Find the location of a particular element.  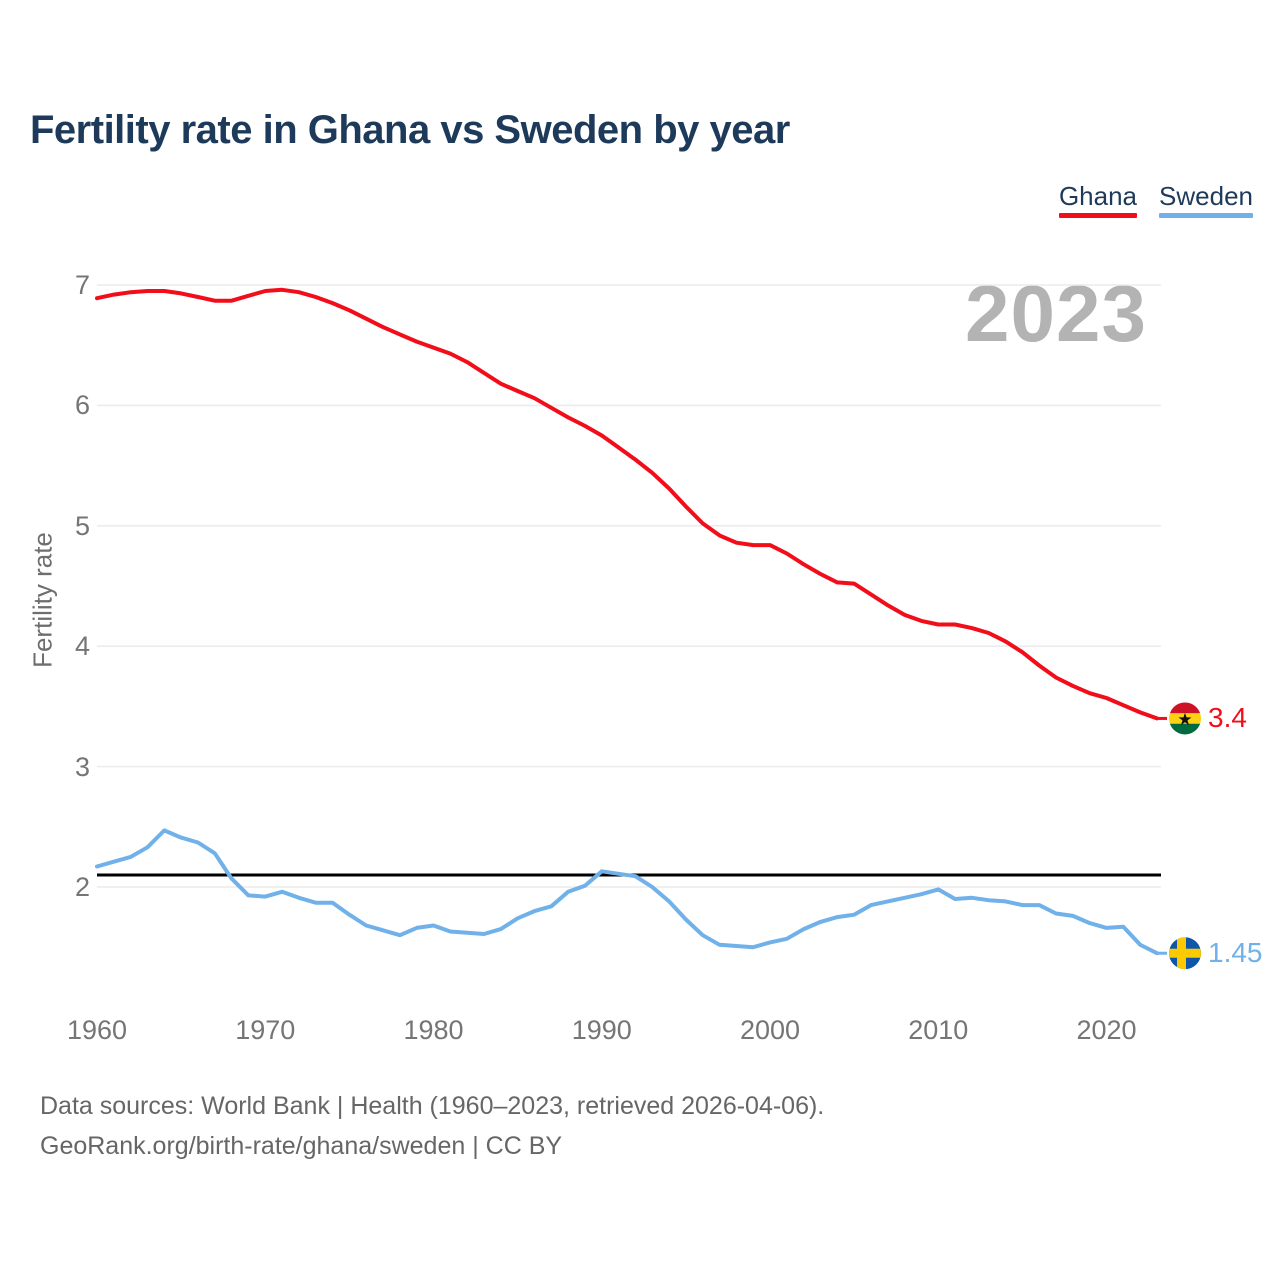

y-tick-2: 2 is located at coordinates (82, 887).